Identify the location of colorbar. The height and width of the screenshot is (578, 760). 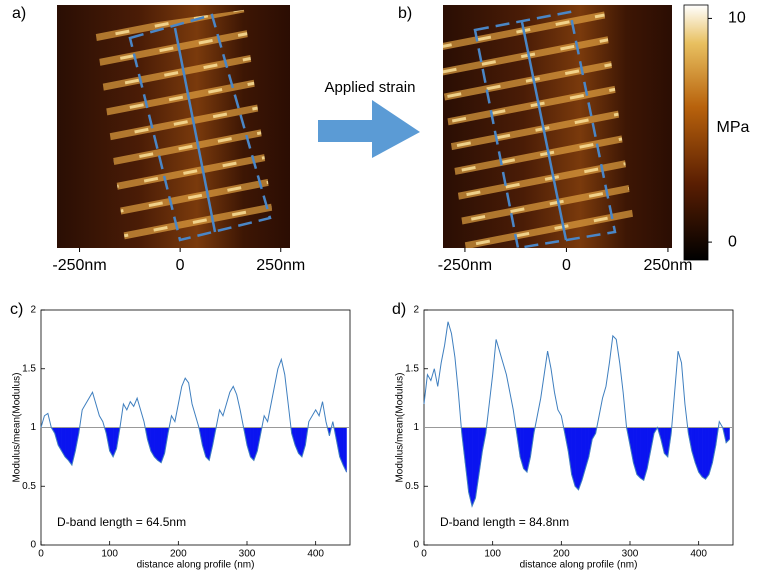
(696, 132).